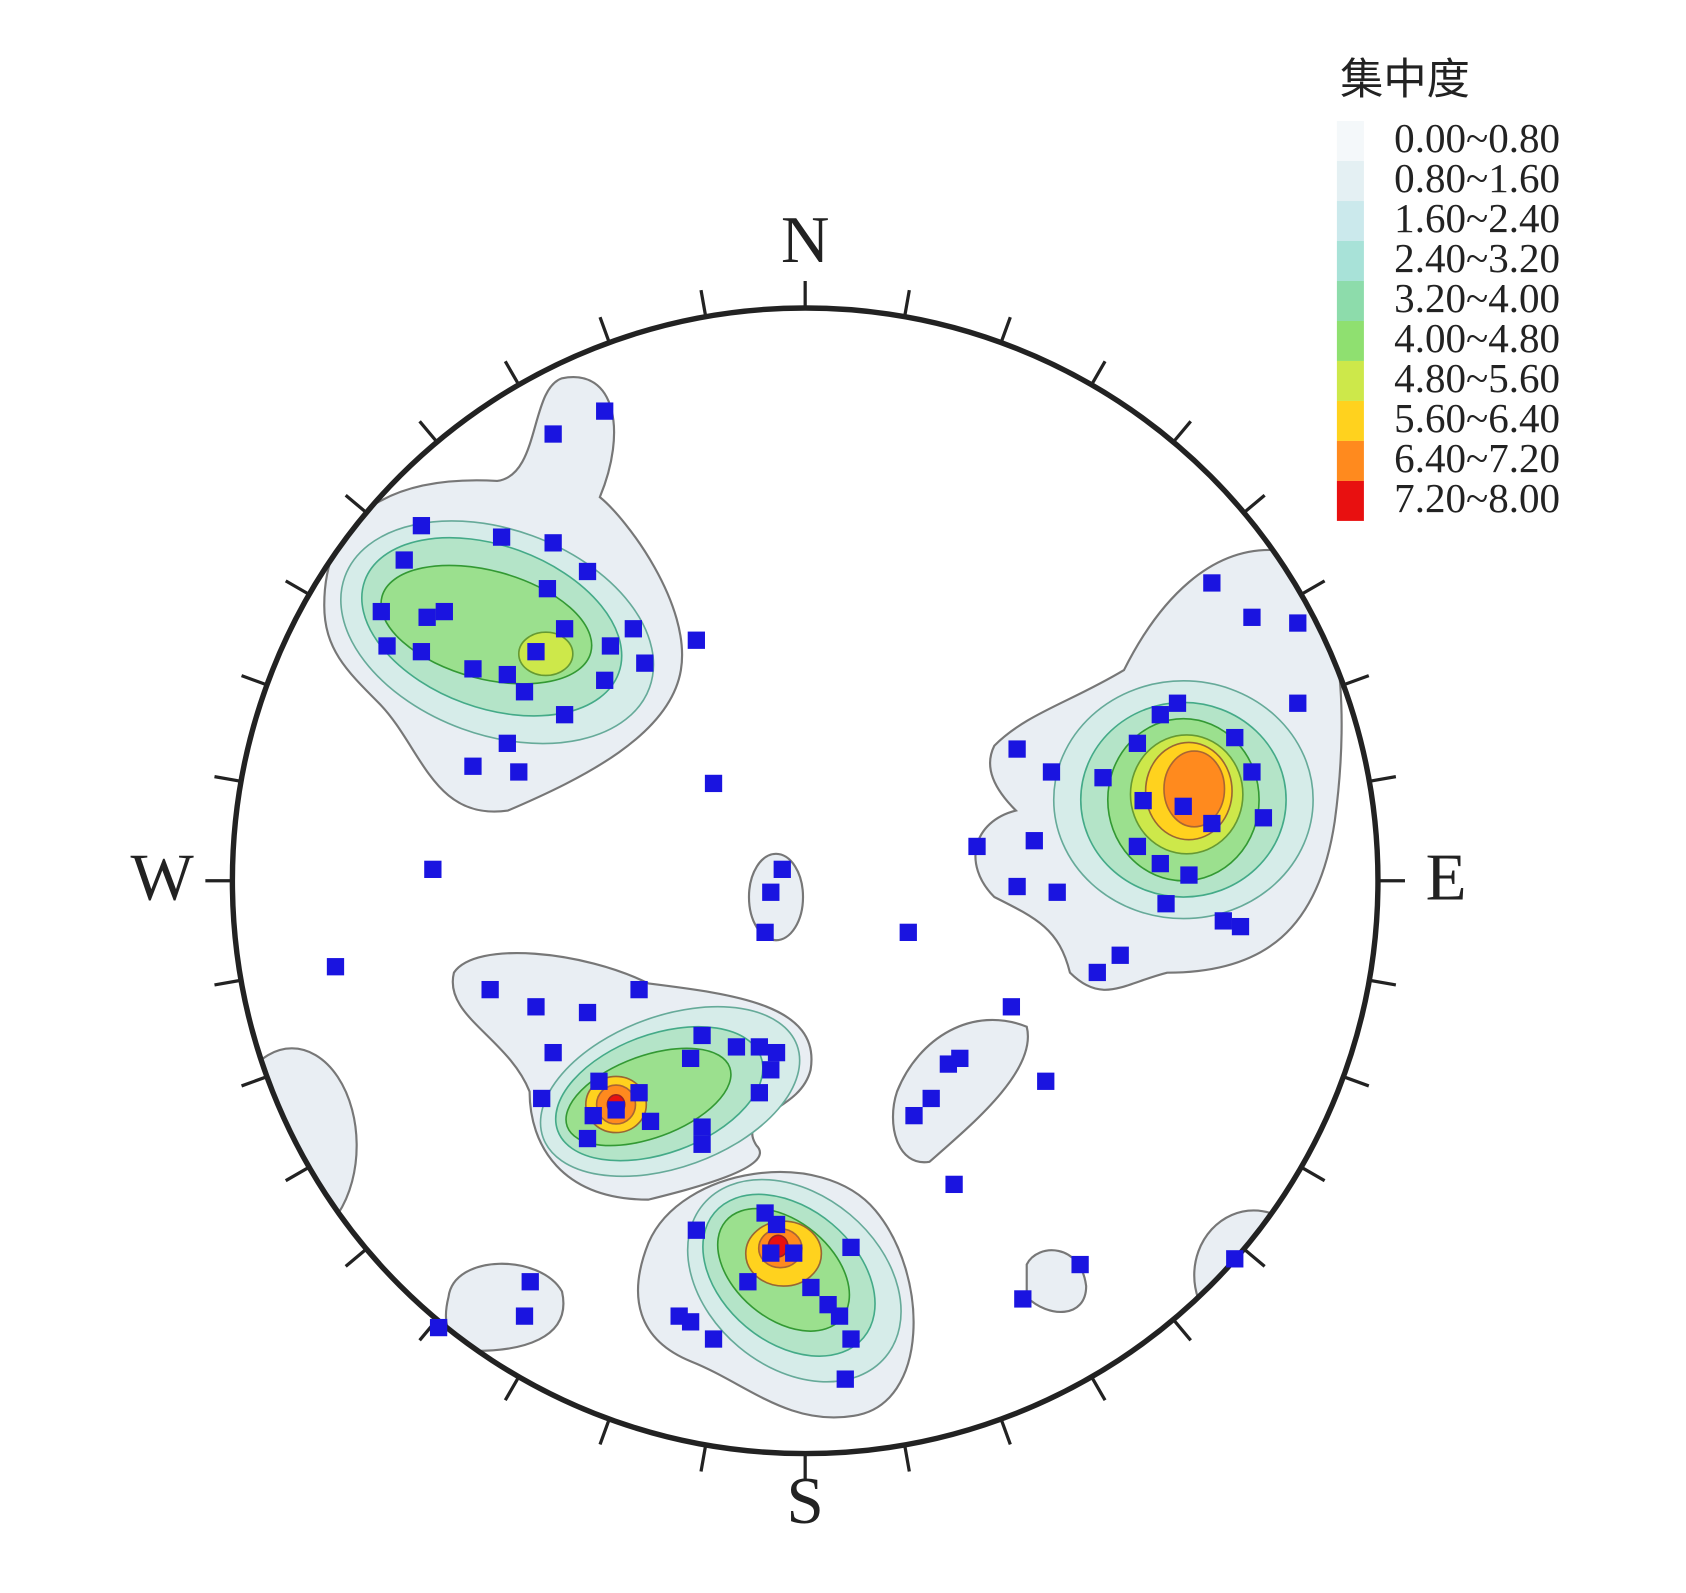 The width and height of the screenshot is (1686, 1593). What do you see at coordinates (1477, 298) in the screenshot?
I see `legend-label: 3.20~4.00` at bounding box center [1477, 298].